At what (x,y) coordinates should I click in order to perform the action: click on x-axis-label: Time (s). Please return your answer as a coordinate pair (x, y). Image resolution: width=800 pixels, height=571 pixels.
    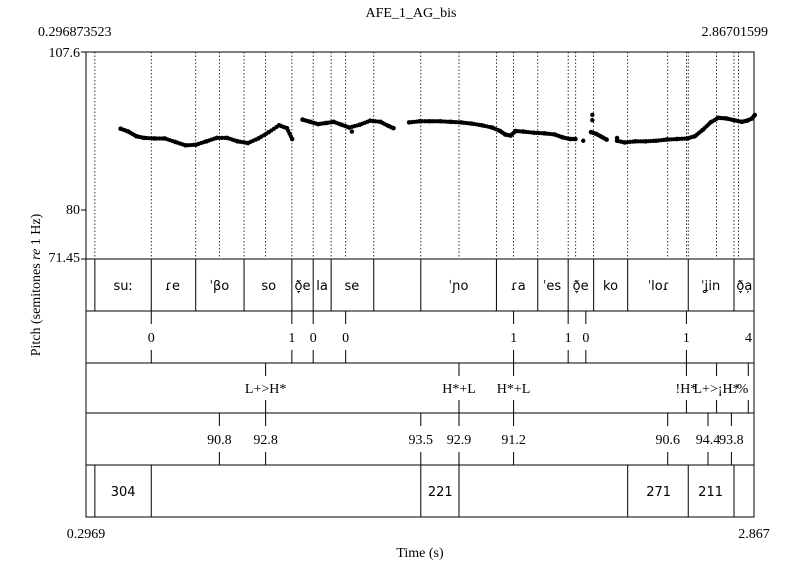
    Looking at the image, I should click on (420, 553).